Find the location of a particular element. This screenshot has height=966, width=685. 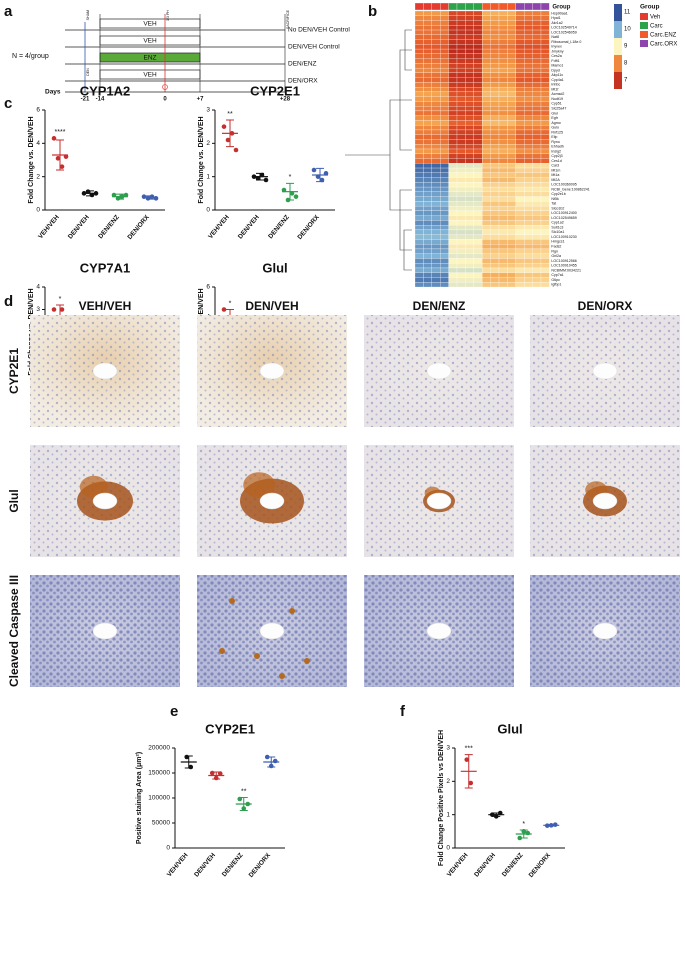

gene-label: LOC100910230 is located at coordinates (563, 237).